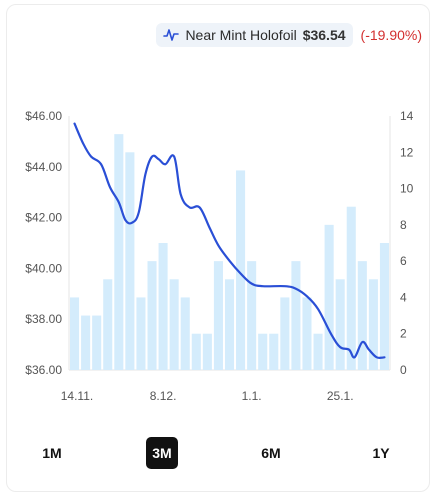  Describe the element at coordinates (43, 319) in the screenshot. I see `left-axis-tick: $38.00` at that location.